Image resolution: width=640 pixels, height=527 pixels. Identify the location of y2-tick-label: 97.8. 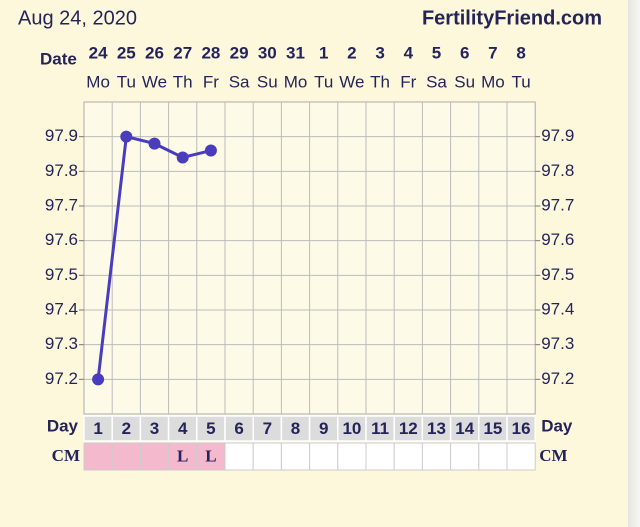
(557, 170).